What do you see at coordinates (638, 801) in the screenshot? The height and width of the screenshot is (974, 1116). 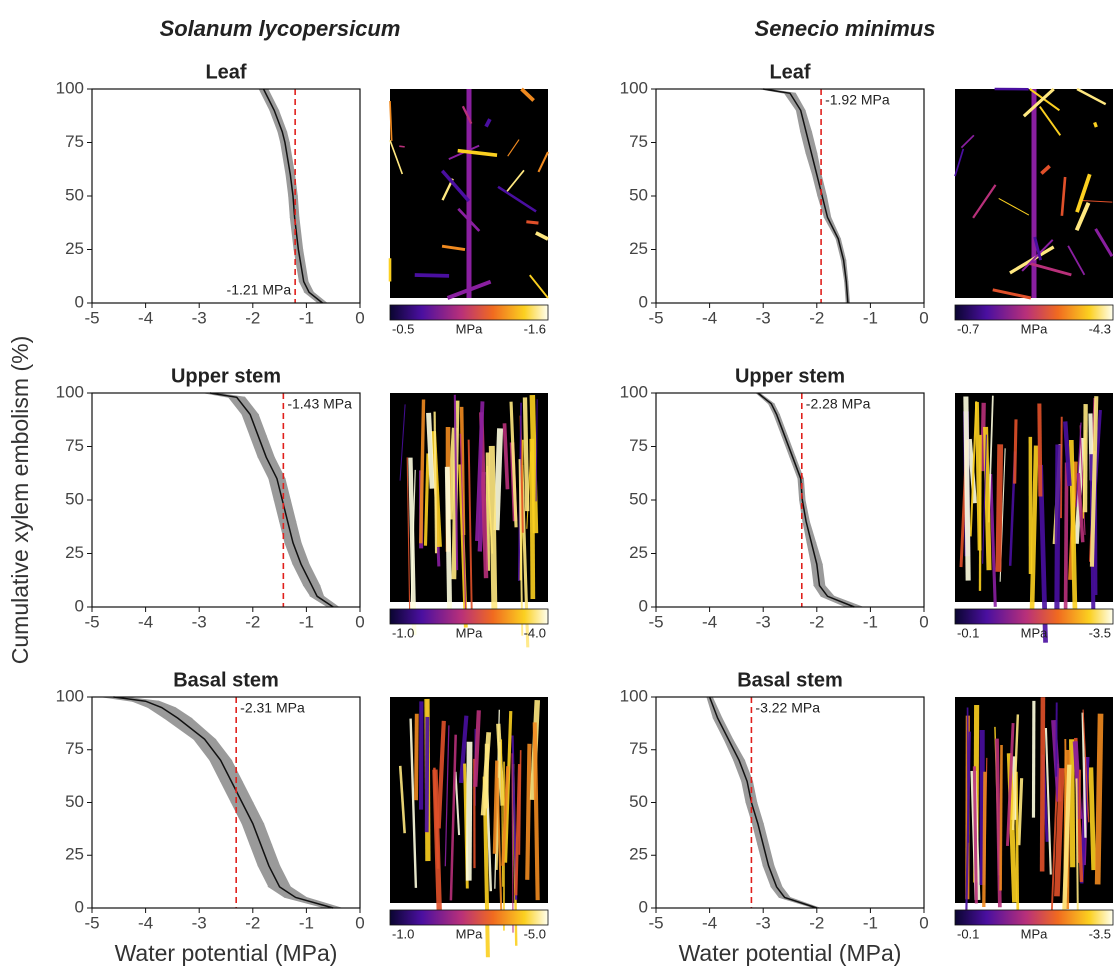 I see `y-tick-label: 50` at bounding box center [638, 801].